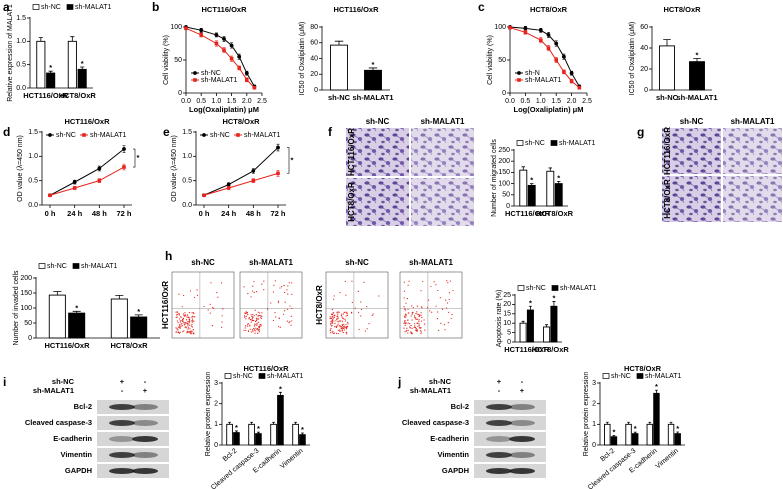  I want to click on y-axis-label: Number of migrated cells, so click(494, 178).